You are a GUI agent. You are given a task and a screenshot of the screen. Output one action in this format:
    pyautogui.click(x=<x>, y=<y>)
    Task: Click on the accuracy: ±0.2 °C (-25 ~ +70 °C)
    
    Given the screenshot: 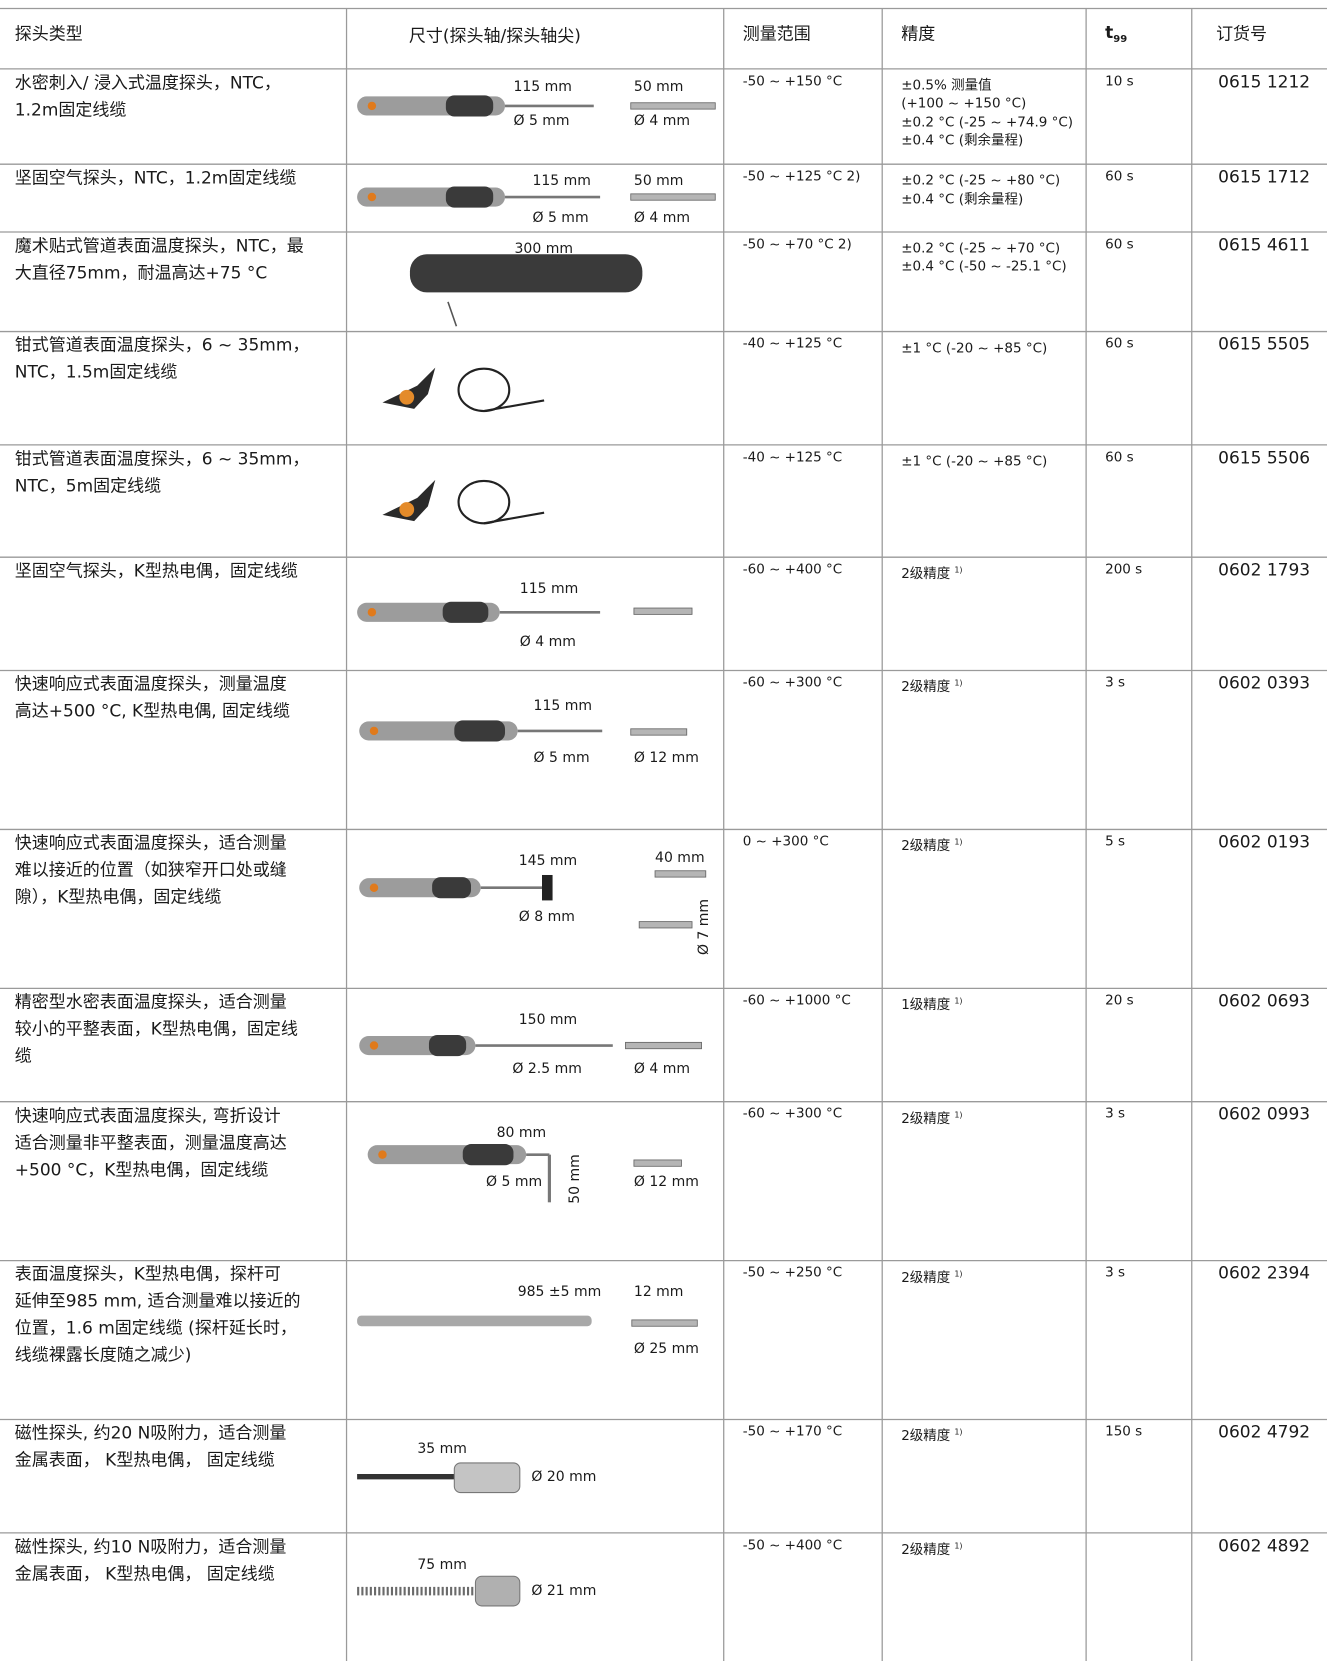 What is the action you would take?
    pyautogui.click(x=981, y=248)
    